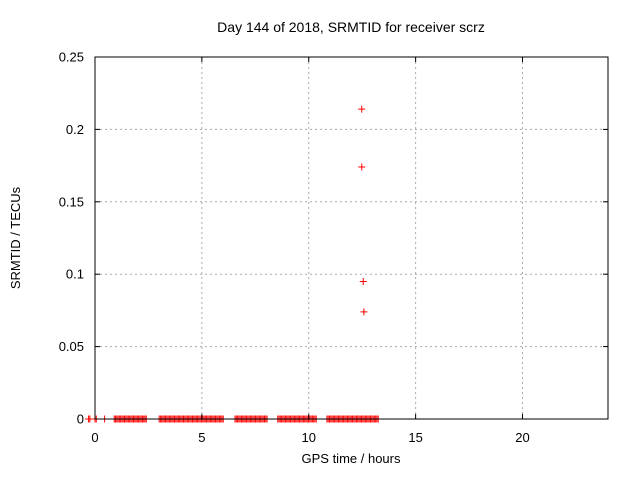  Describe the element at coordinates (71, 346) in the screenshot. I see `y-tick-label: 0.05` at that location.